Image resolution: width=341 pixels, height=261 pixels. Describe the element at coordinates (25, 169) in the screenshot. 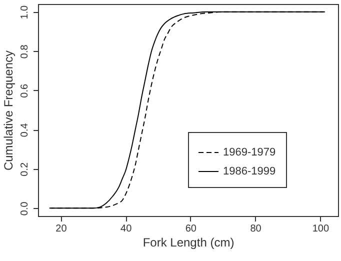

I see `y-tick-label: 0.2` at that location.